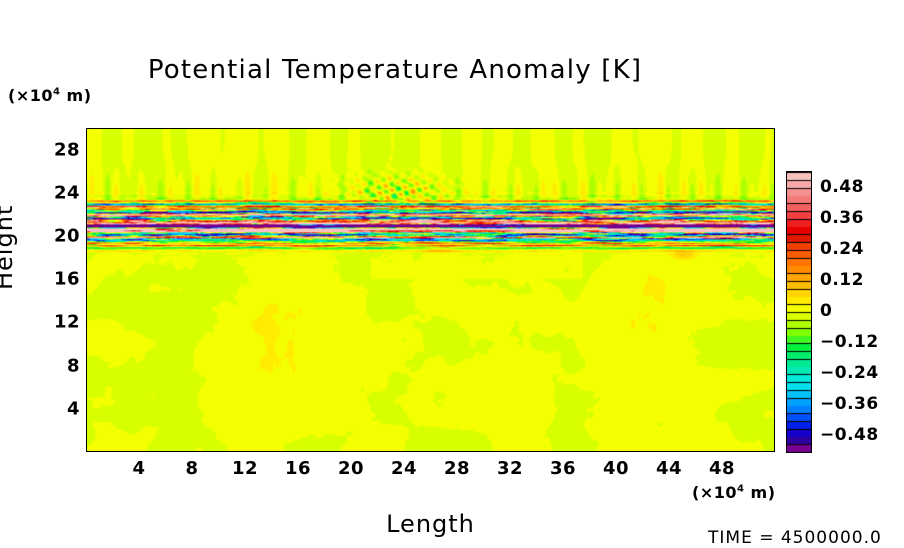 This screenshot has width=904, height=548. Describe the element at coordinates (404, 468) in the screenshot. I see `x-tick-label: 24` at that location.